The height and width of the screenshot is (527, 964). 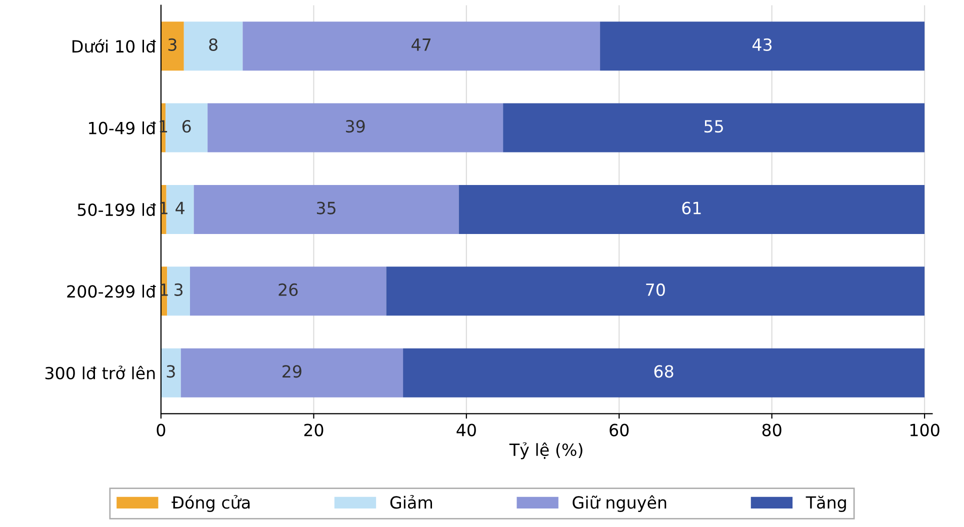 What do you see at coordinates (619, 503) in the screenshot?
I see `legend-label: Giữ nguyên` at bounding box center [619, 503].